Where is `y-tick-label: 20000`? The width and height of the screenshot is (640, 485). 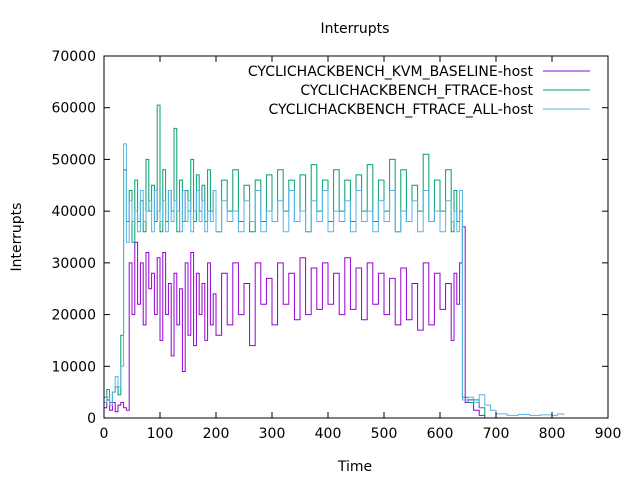
y-tick-label: 20000 is located at coordinates (73, 316).